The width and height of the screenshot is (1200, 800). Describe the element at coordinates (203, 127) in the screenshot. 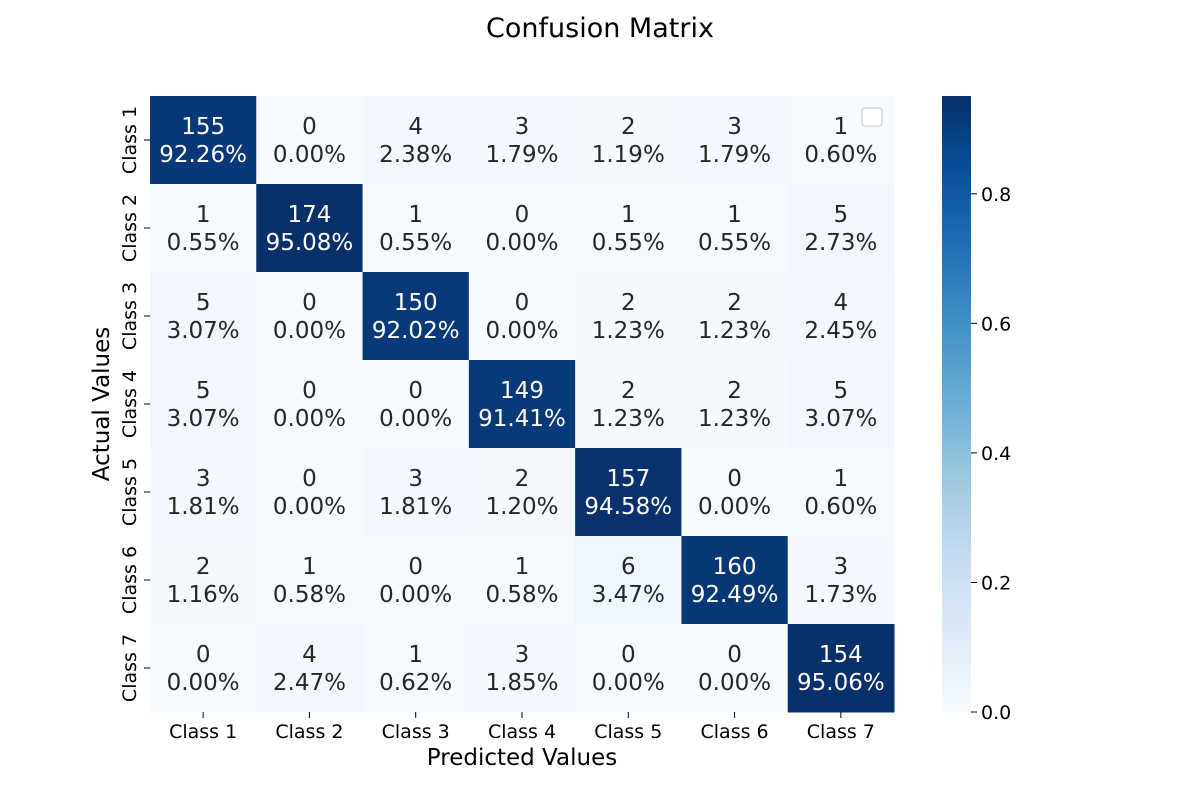

I see `cell-count-label: 155` at that location.